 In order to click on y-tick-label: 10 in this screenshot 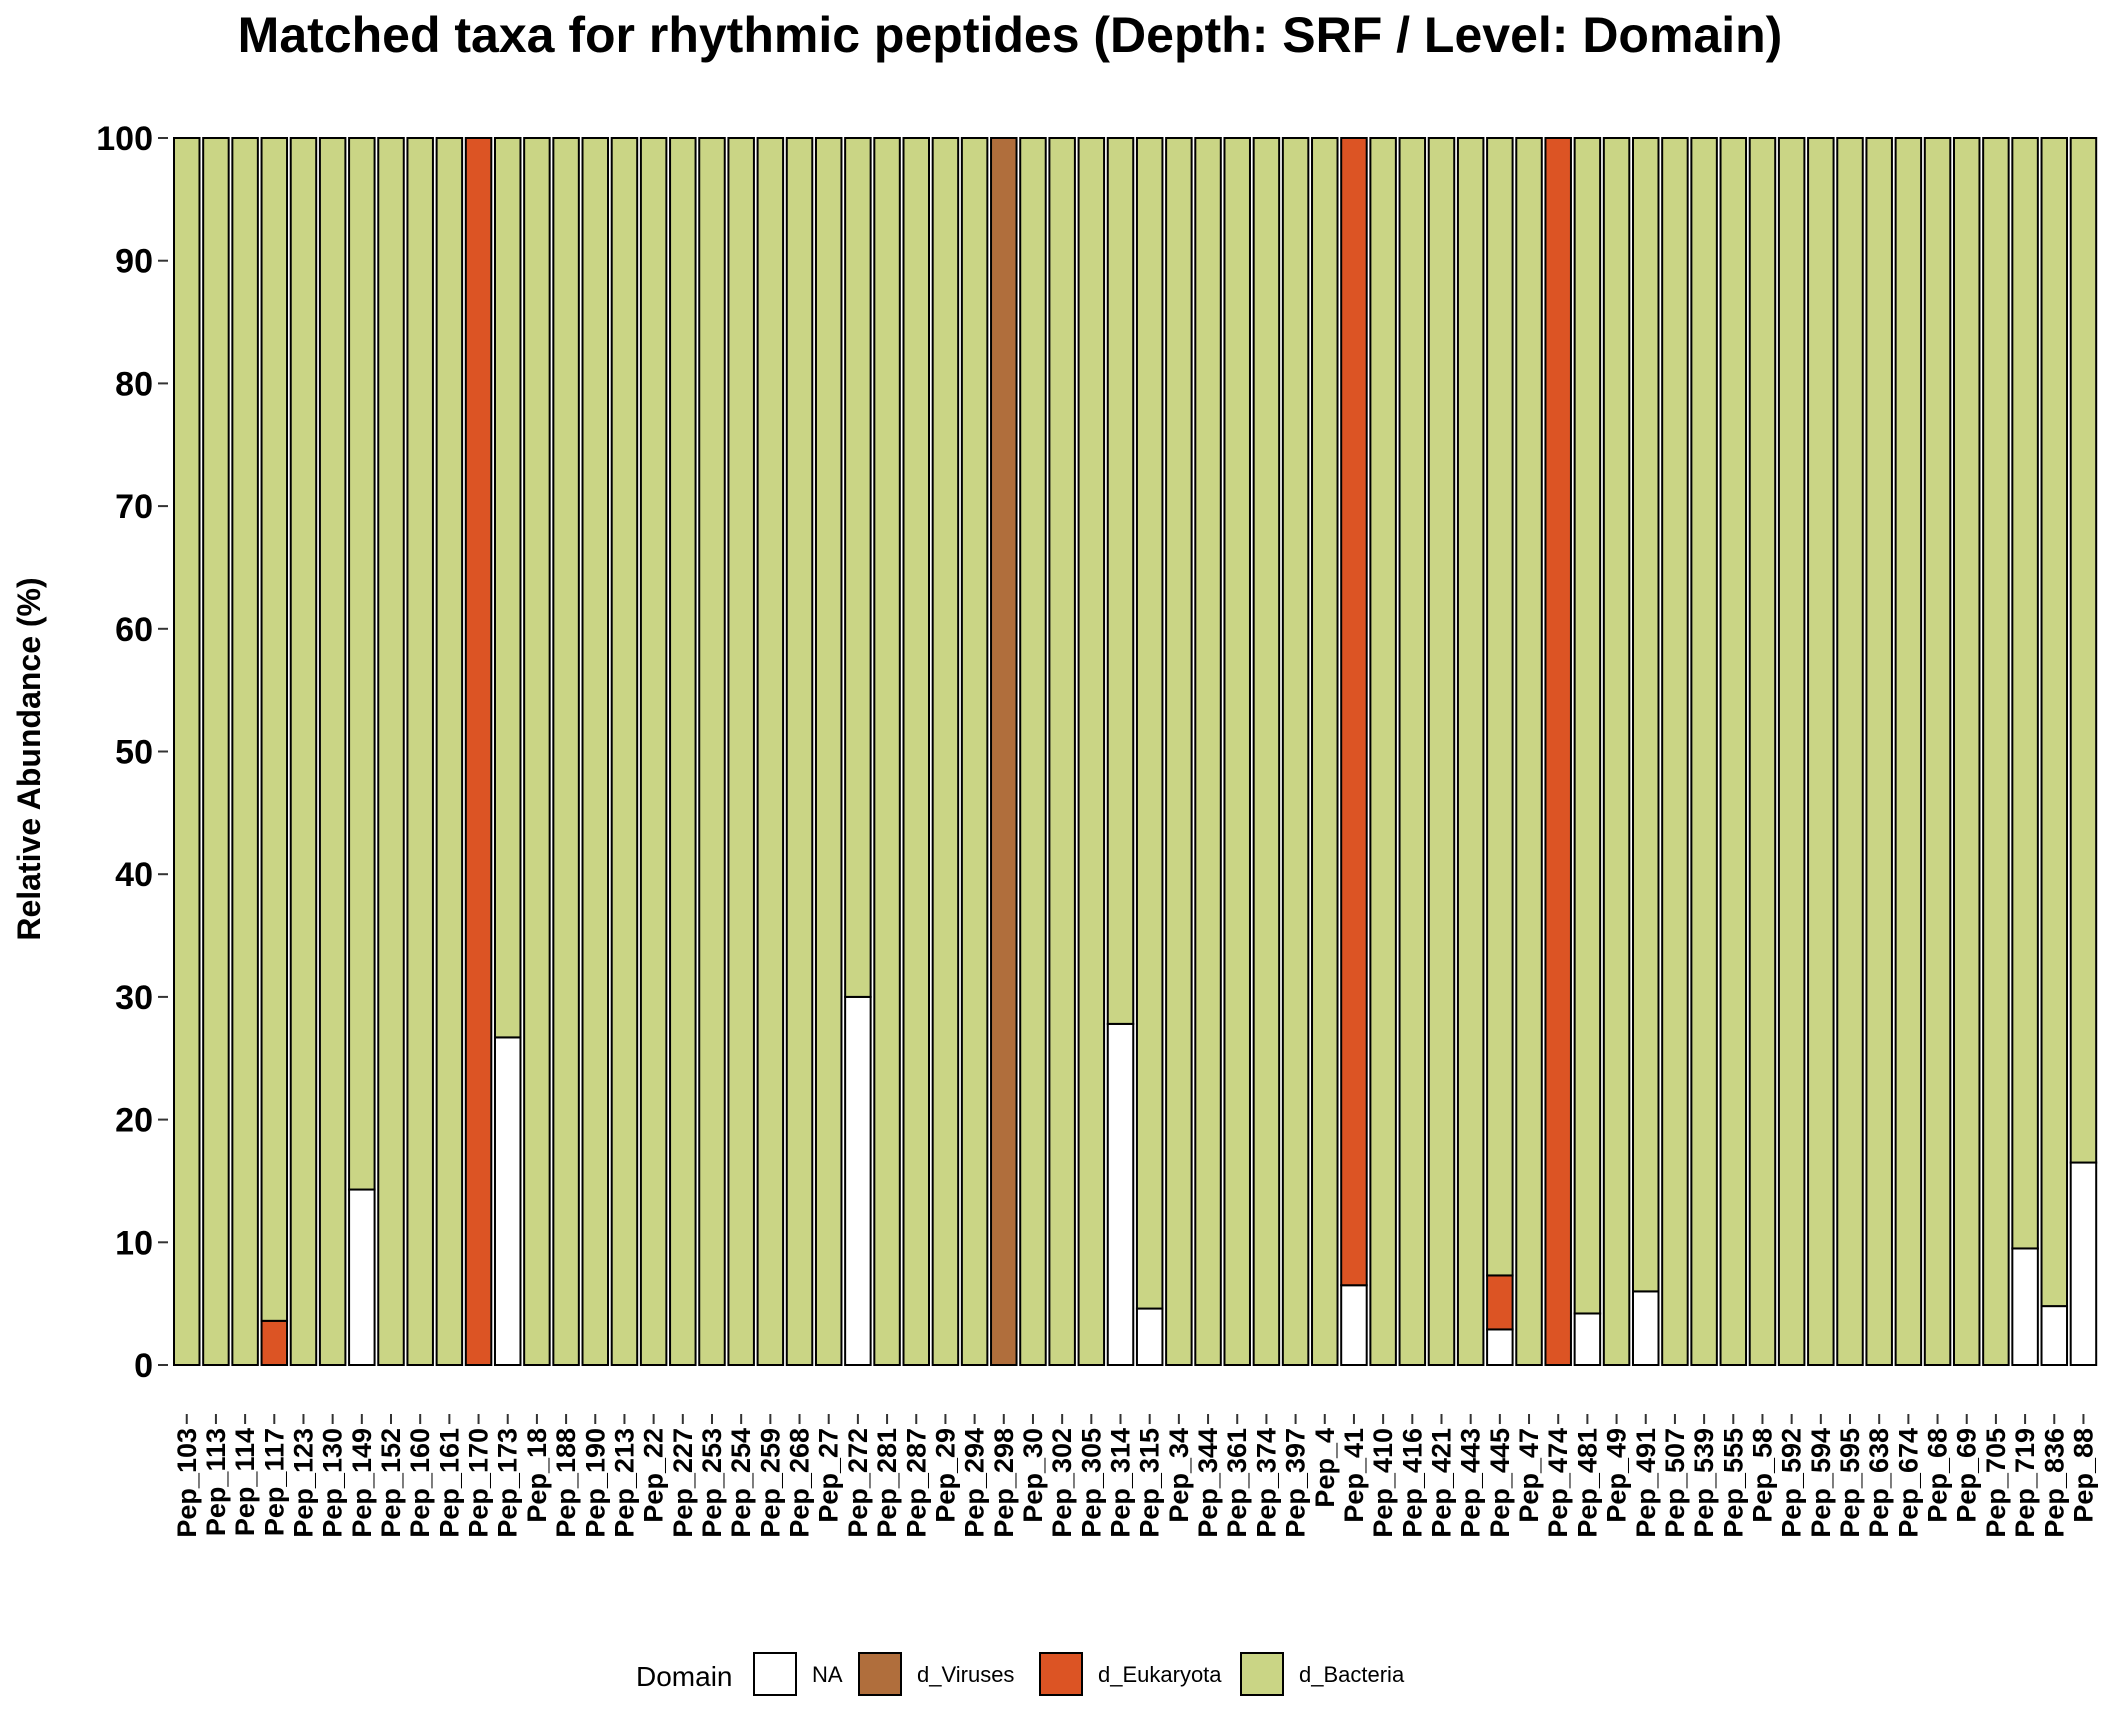, I will do `click(134, 1243)`.